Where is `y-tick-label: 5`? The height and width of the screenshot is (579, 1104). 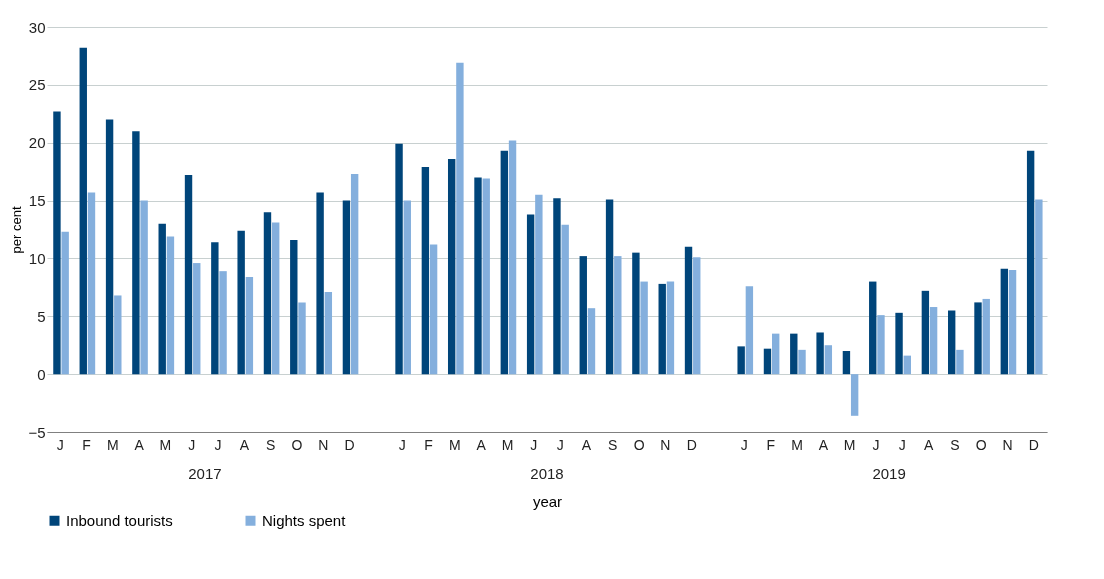
y-tick-label: 5 is located at coordinates (41, 316).